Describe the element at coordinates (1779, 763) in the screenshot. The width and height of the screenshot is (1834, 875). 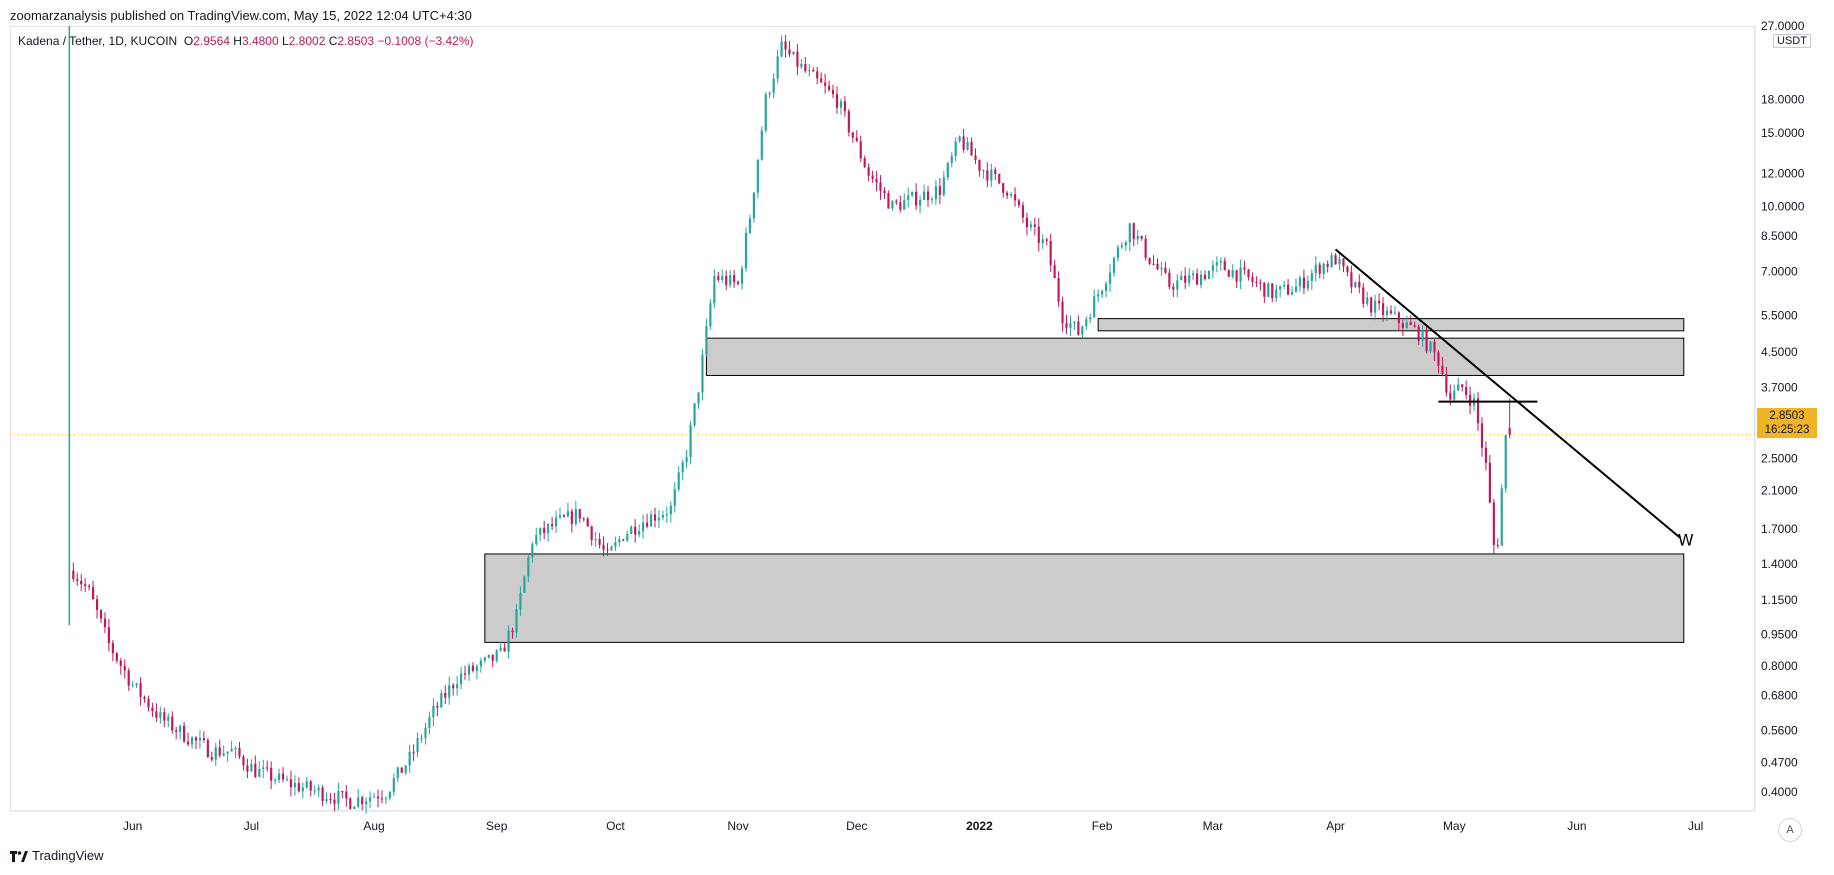
I see `price-tick-label: 0.4700` at that location.